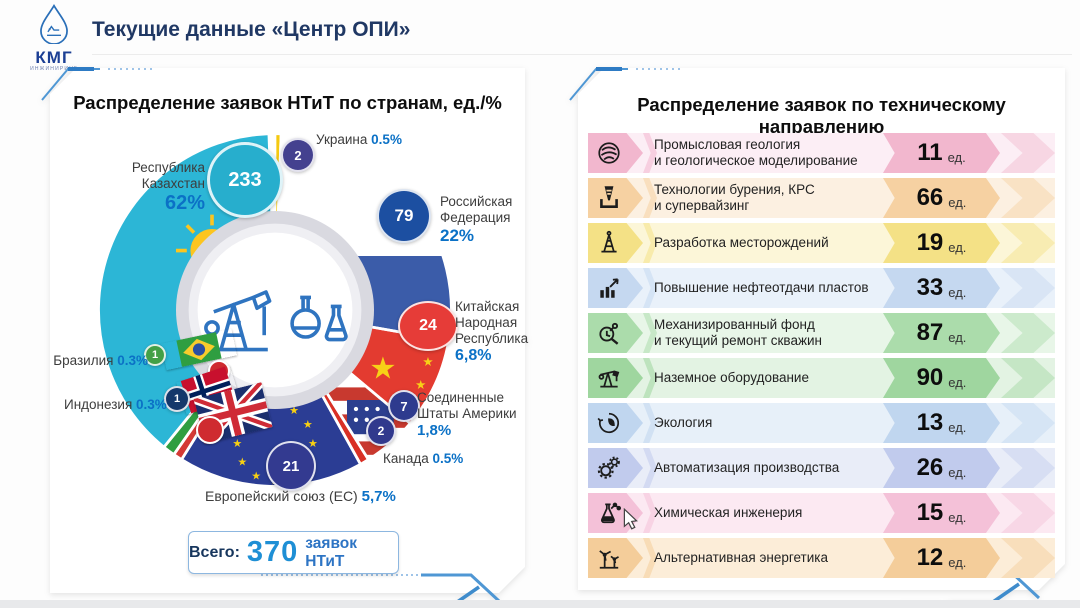 This screenshot has width=1080, height=608. Describe the element at coordinates (609, 288) in the screenshot. I see `chart-up-icon` at that location.